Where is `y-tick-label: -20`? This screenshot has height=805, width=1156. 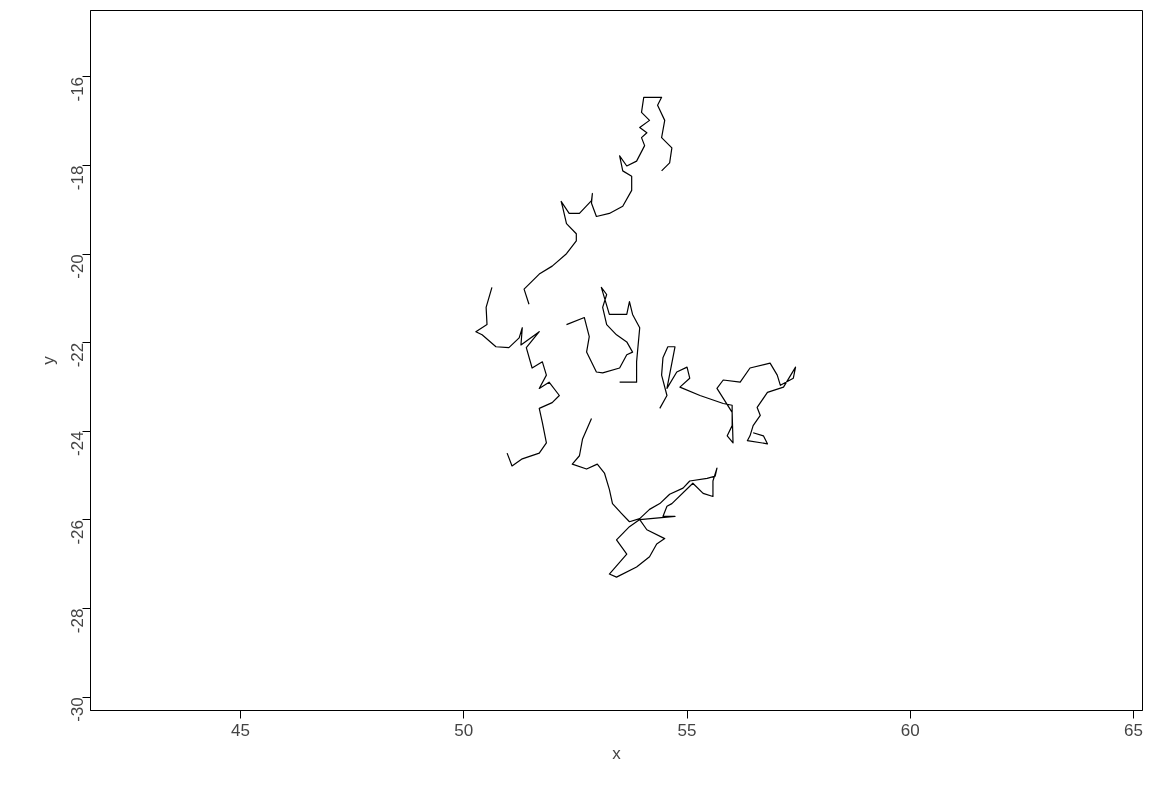
y-tick-label: -20 is located at coordinates (78, 266).